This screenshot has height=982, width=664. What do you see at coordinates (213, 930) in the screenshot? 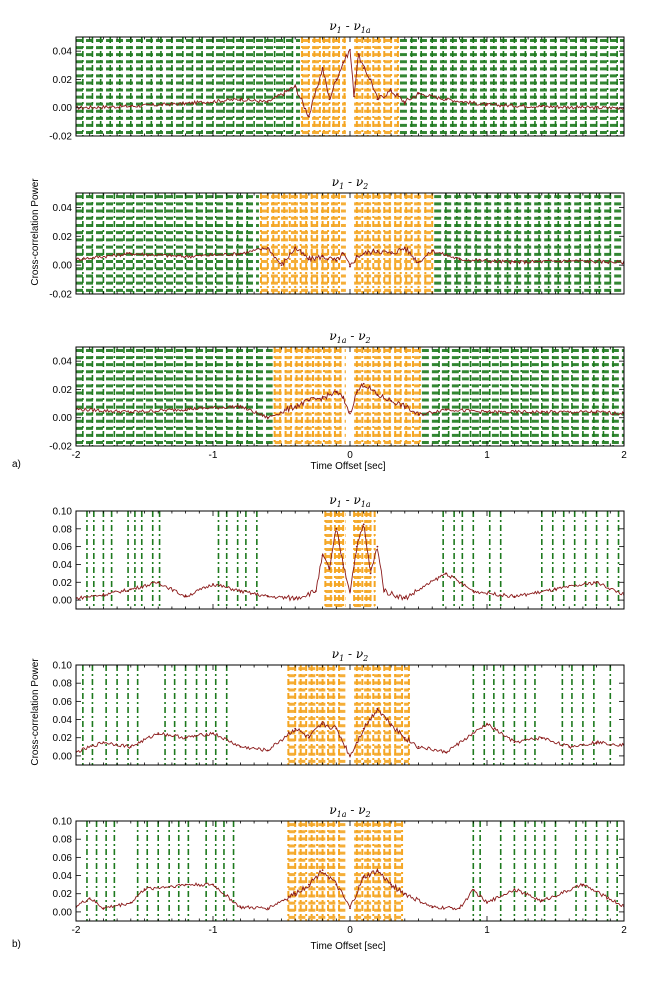
I see `x-tick-label: -1` at bounding box center [213, 930].